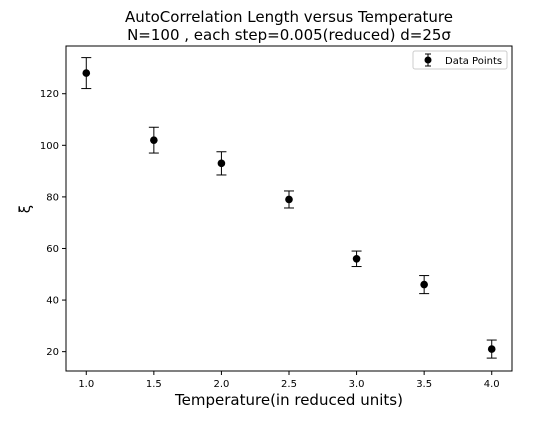 This screenshot has width=547, height=421. What do you see at coordinates (52, 197) in the screenshot?
I see `y-tick-label: 80` at bounding box center [52, 197].